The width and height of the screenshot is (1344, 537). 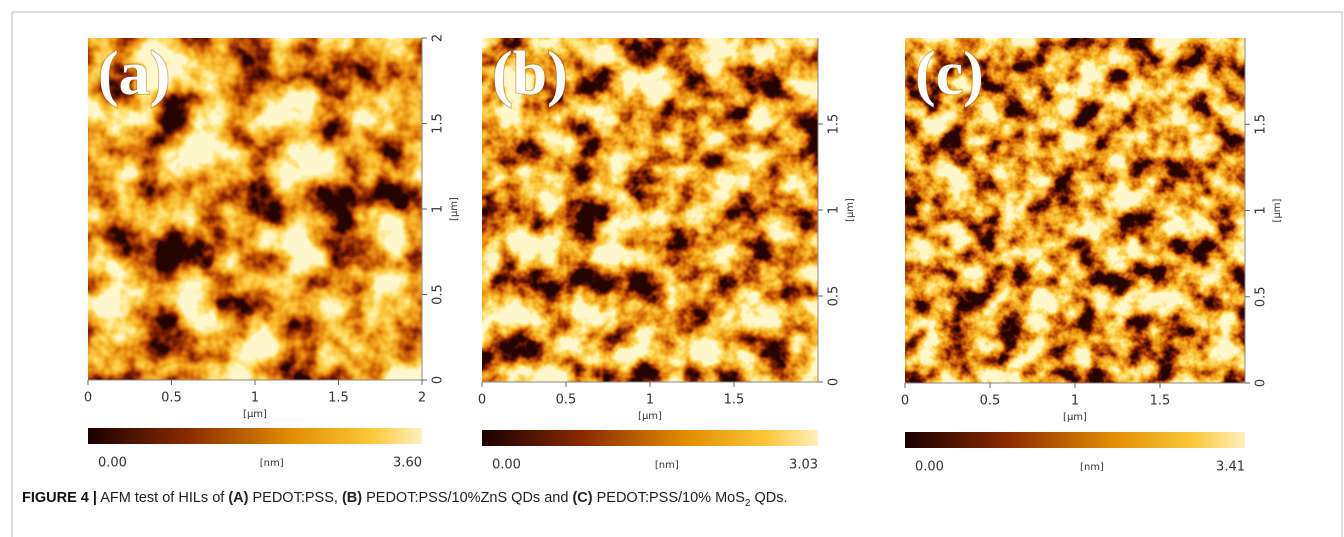 I want to click on x-tick-label: 2, so click(x=422, y=398).